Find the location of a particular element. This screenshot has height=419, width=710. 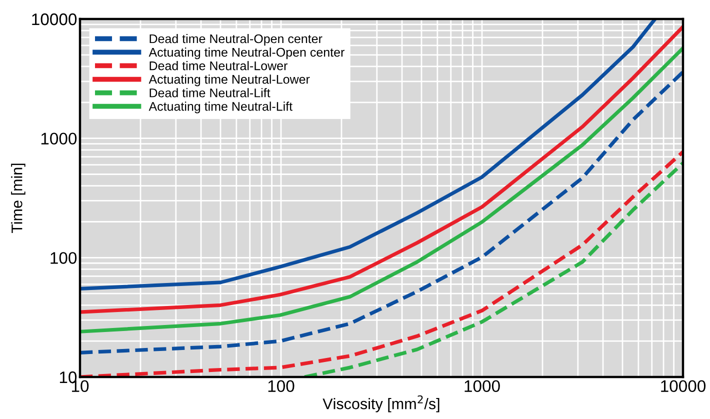

x-tick-label: 100 is located at coordinates (281, 386).